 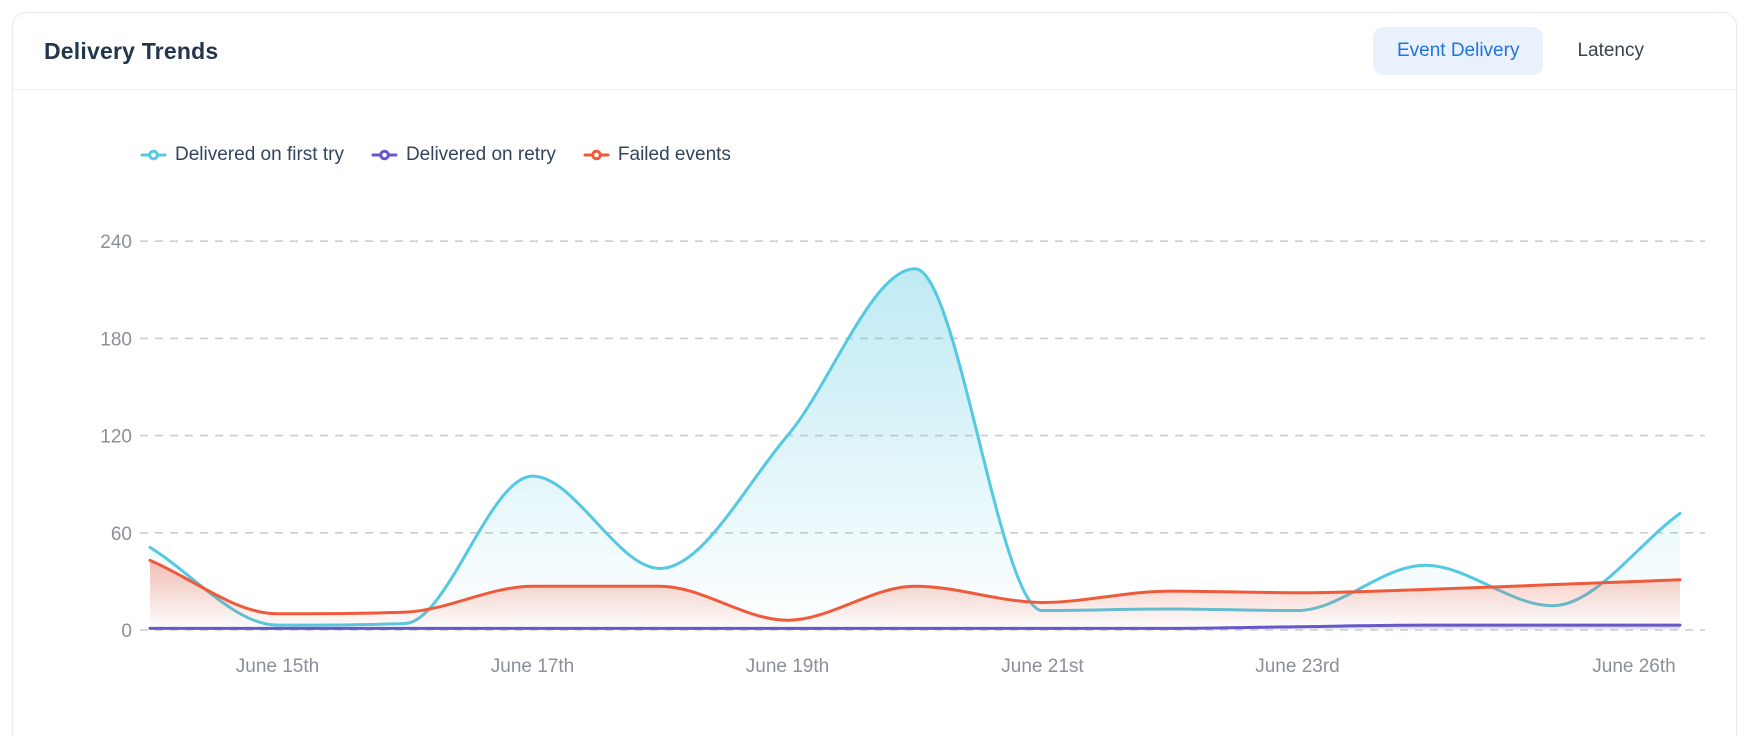 What do you see at coordinates (787, 666) in the screenshot?
I see `x-tick-label-5: June 19th` at bounding box center [787, 666].